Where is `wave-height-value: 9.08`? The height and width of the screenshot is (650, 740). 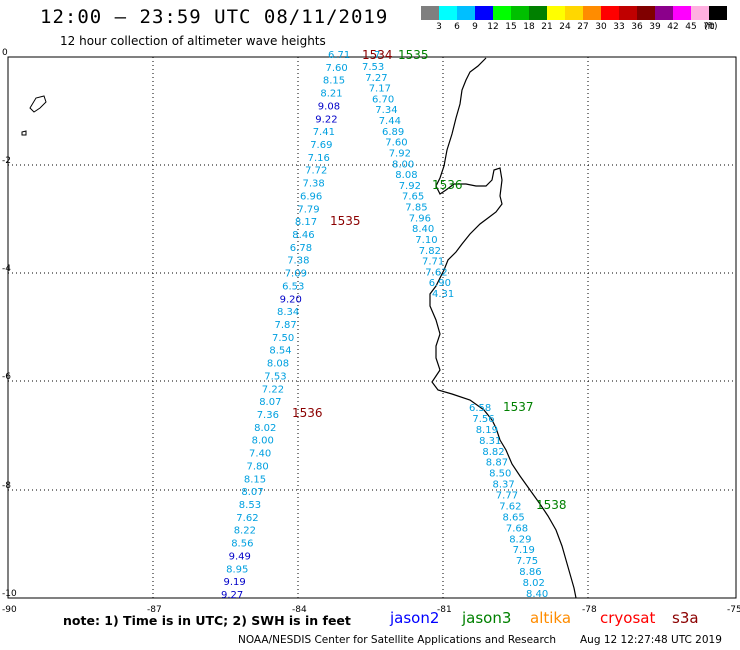 wave-height-value: 9.08 is located at coordinates (329, 106).